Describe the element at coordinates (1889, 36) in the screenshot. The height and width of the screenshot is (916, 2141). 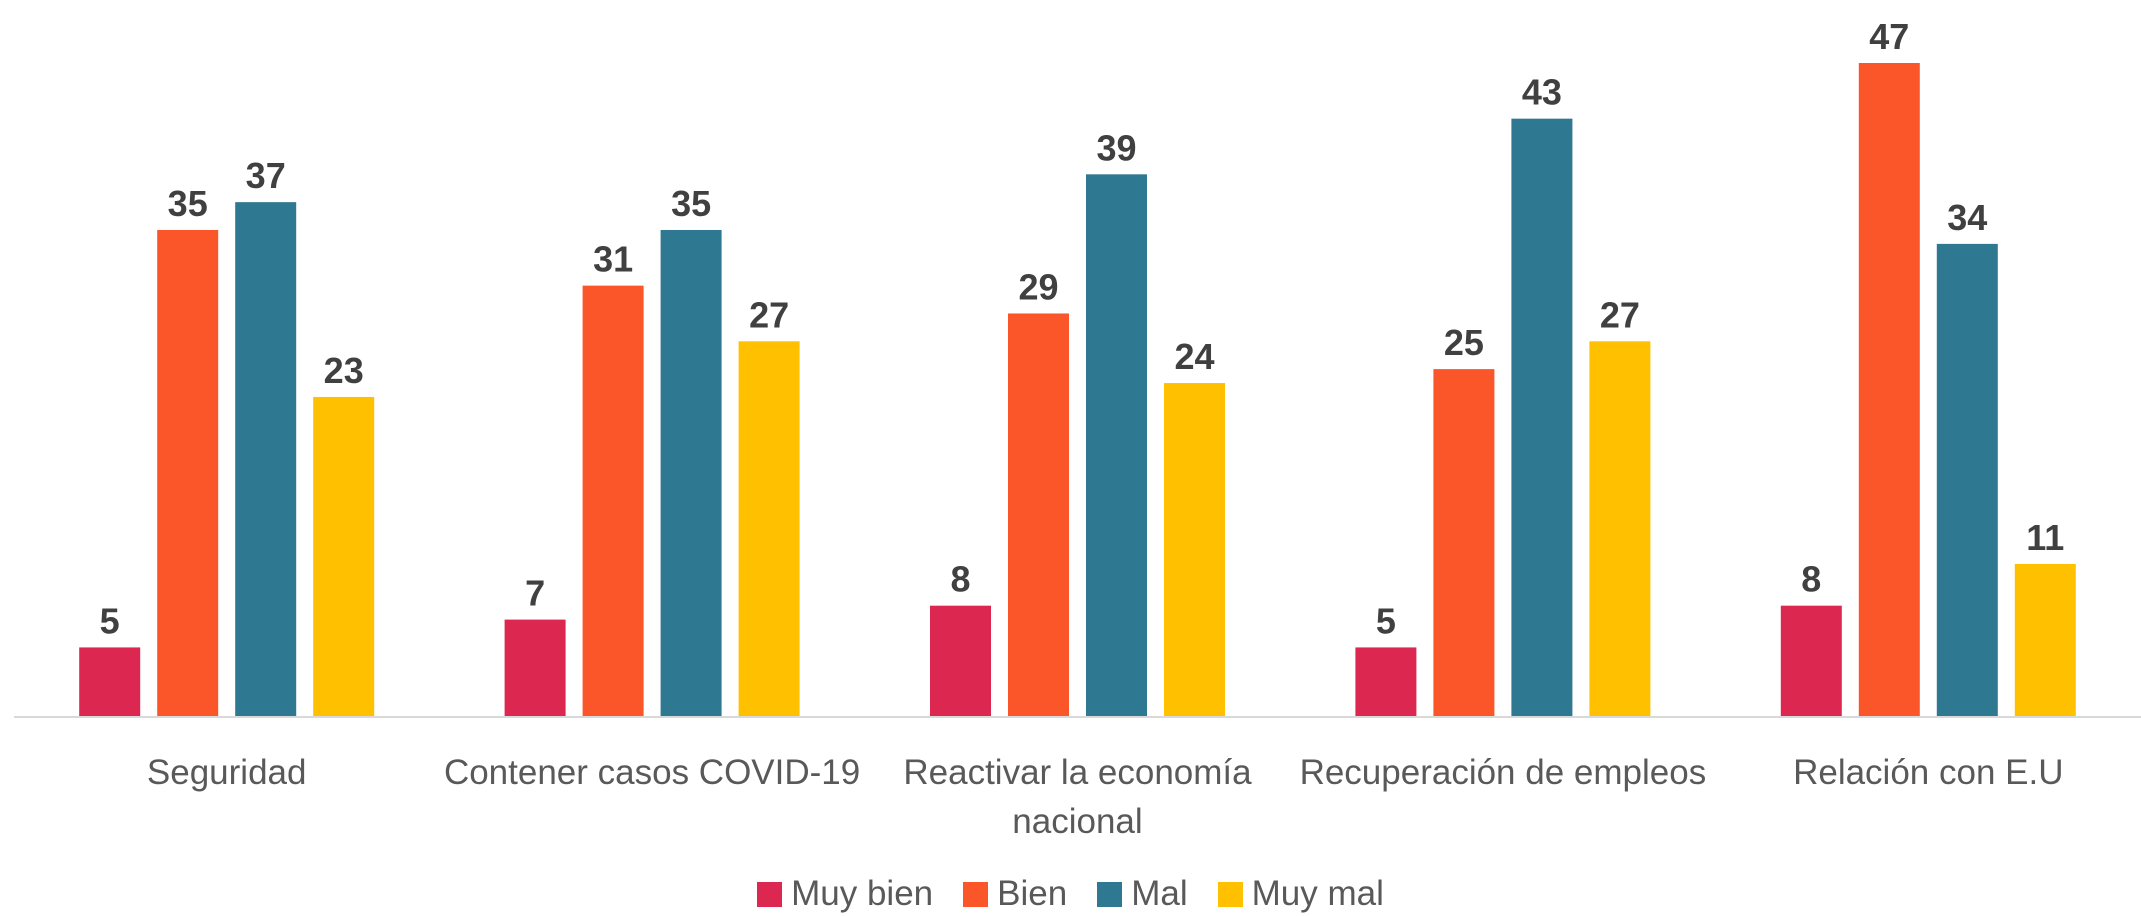
I see `data-label: 47` at that location.